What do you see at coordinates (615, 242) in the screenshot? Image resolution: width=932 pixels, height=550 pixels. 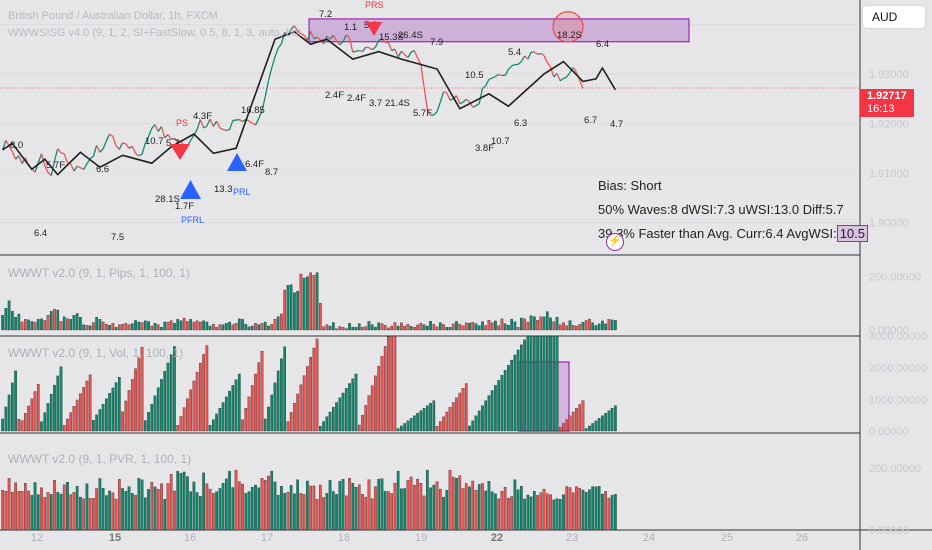 I see `lightning-bolt-icon: ⚡` at bounding box center [615, 242].